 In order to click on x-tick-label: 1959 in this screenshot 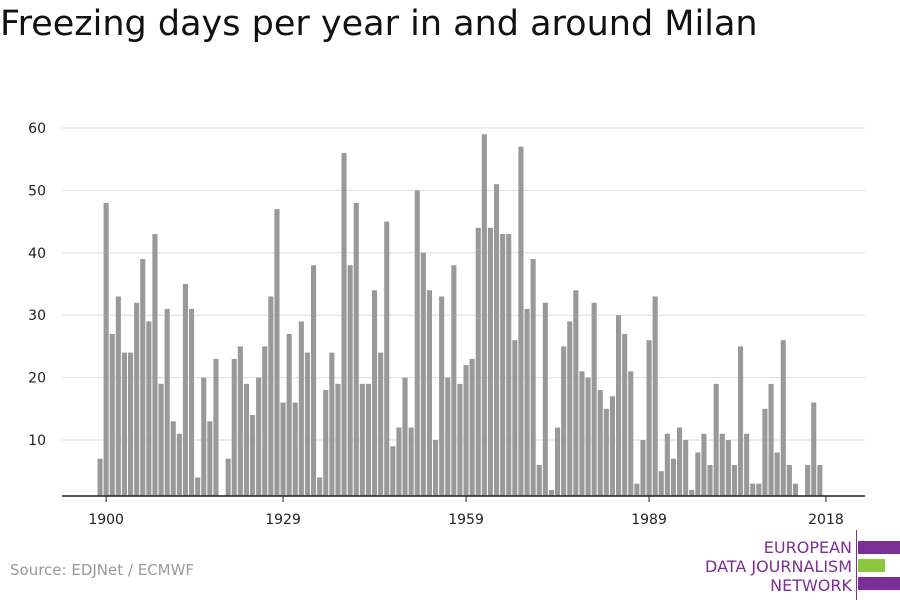, I will do `click(466, 520)`.